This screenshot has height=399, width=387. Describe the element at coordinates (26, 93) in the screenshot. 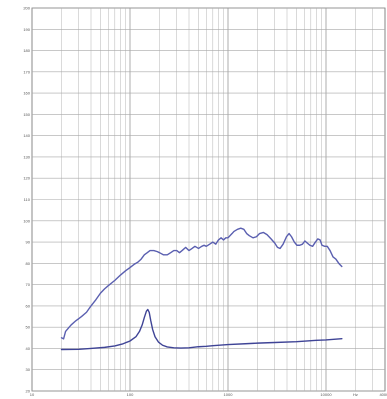

I see `y-tick-label: 160` at that location.